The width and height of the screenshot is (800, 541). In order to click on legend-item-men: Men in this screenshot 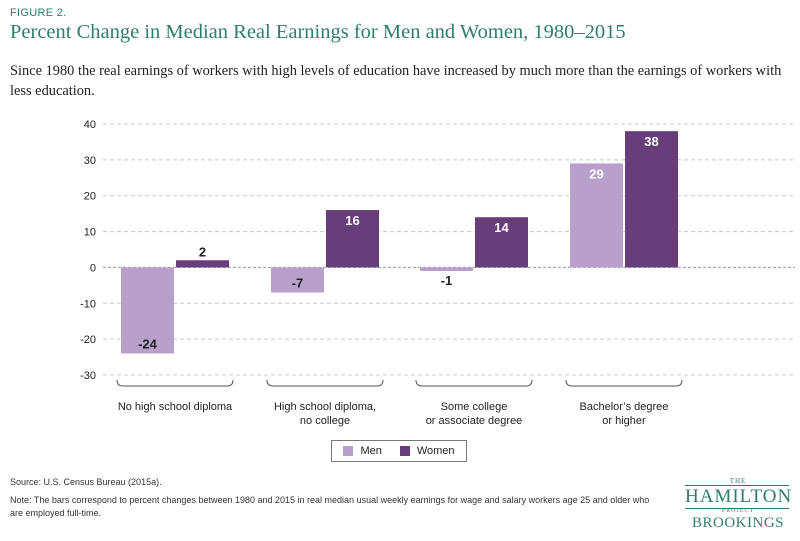, I will do `click(362, 451)`.